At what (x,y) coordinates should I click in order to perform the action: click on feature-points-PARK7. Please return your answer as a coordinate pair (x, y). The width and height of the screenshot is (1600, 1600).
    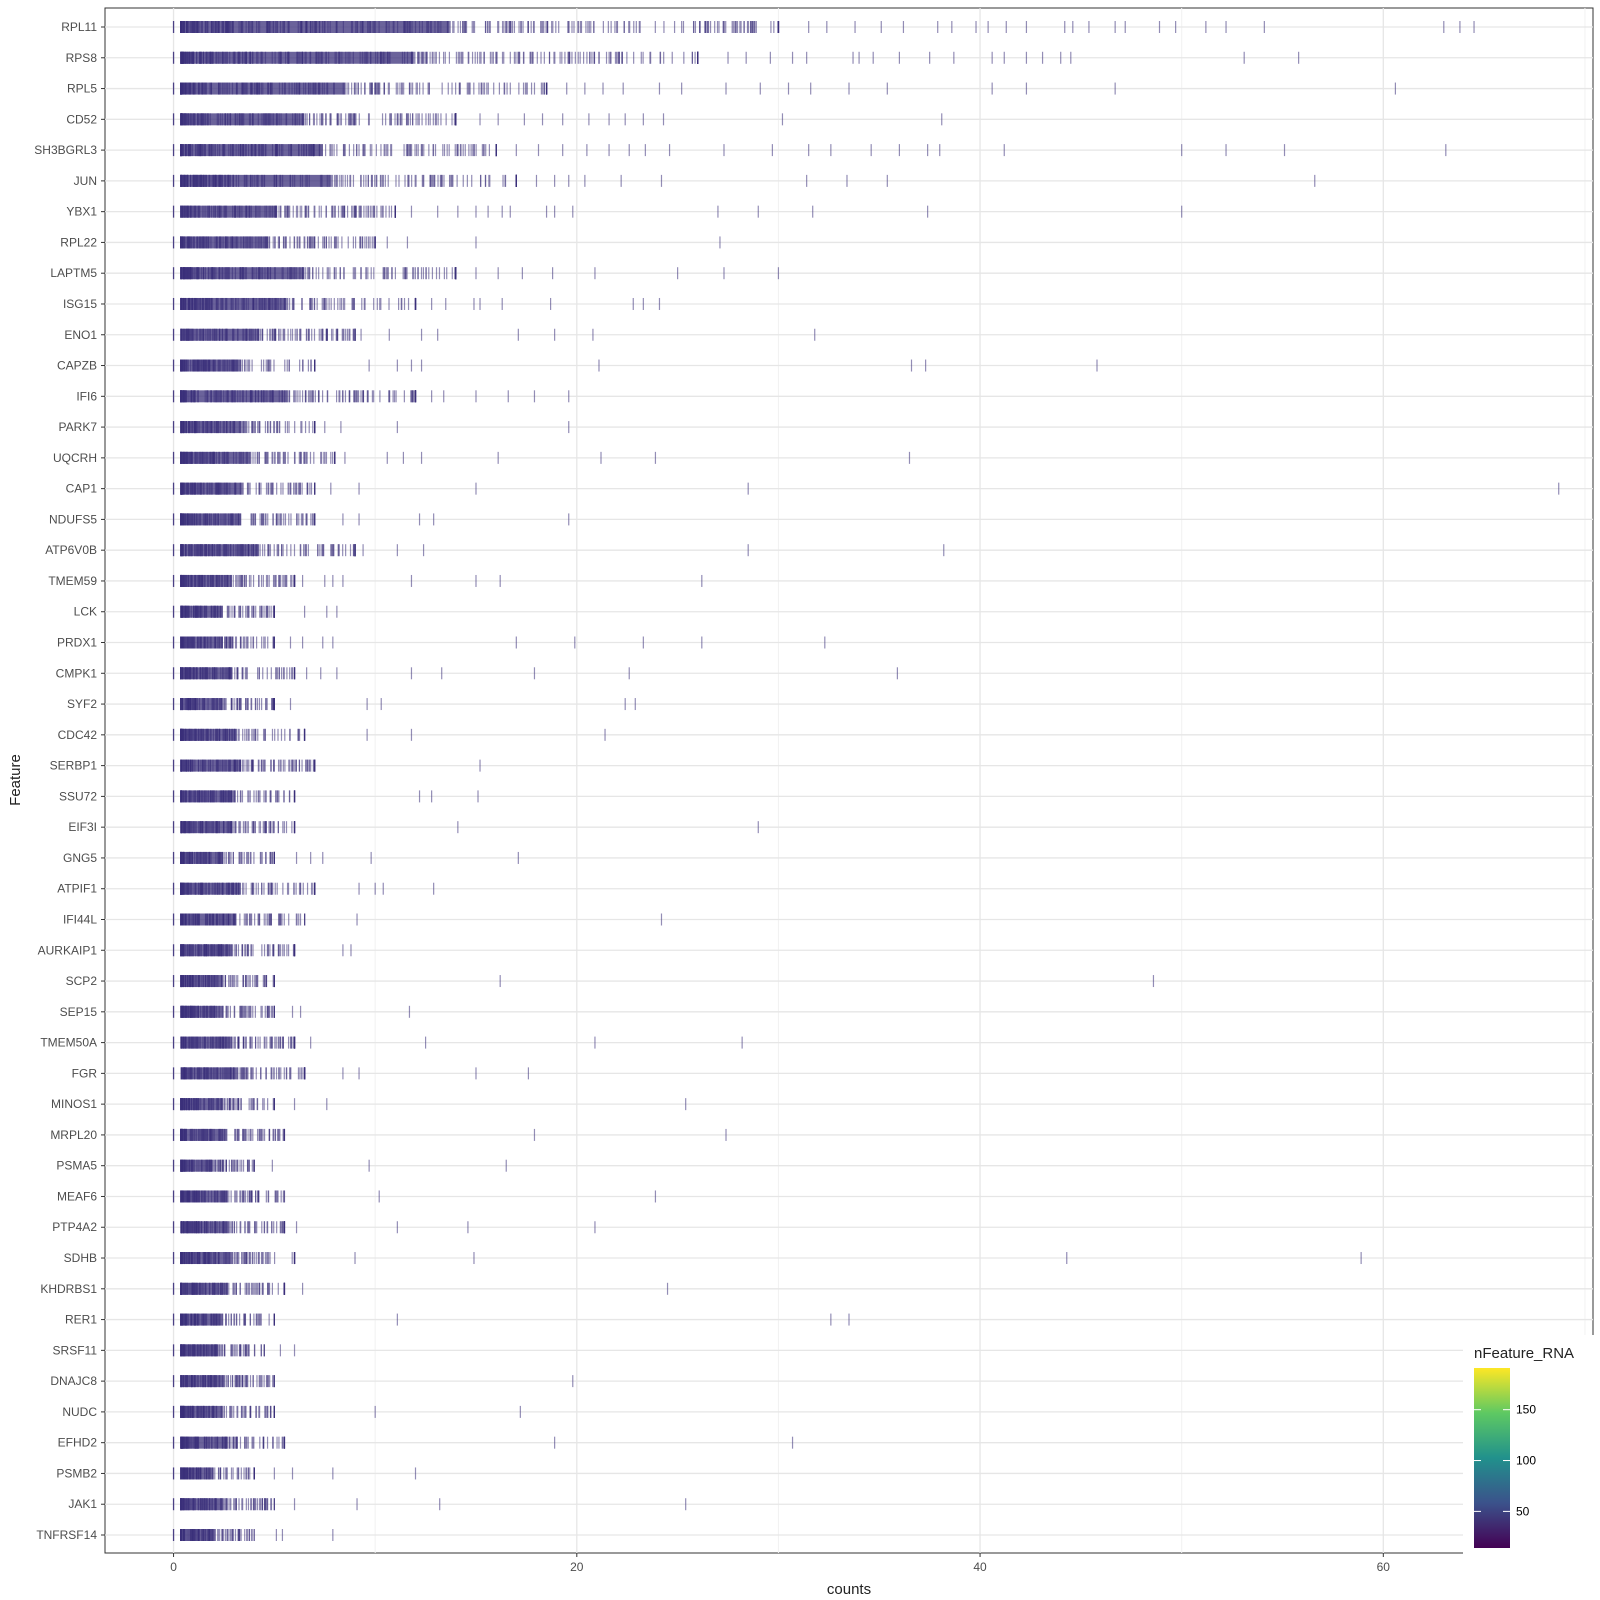
    Looking at the image, I should click on (371, 427).